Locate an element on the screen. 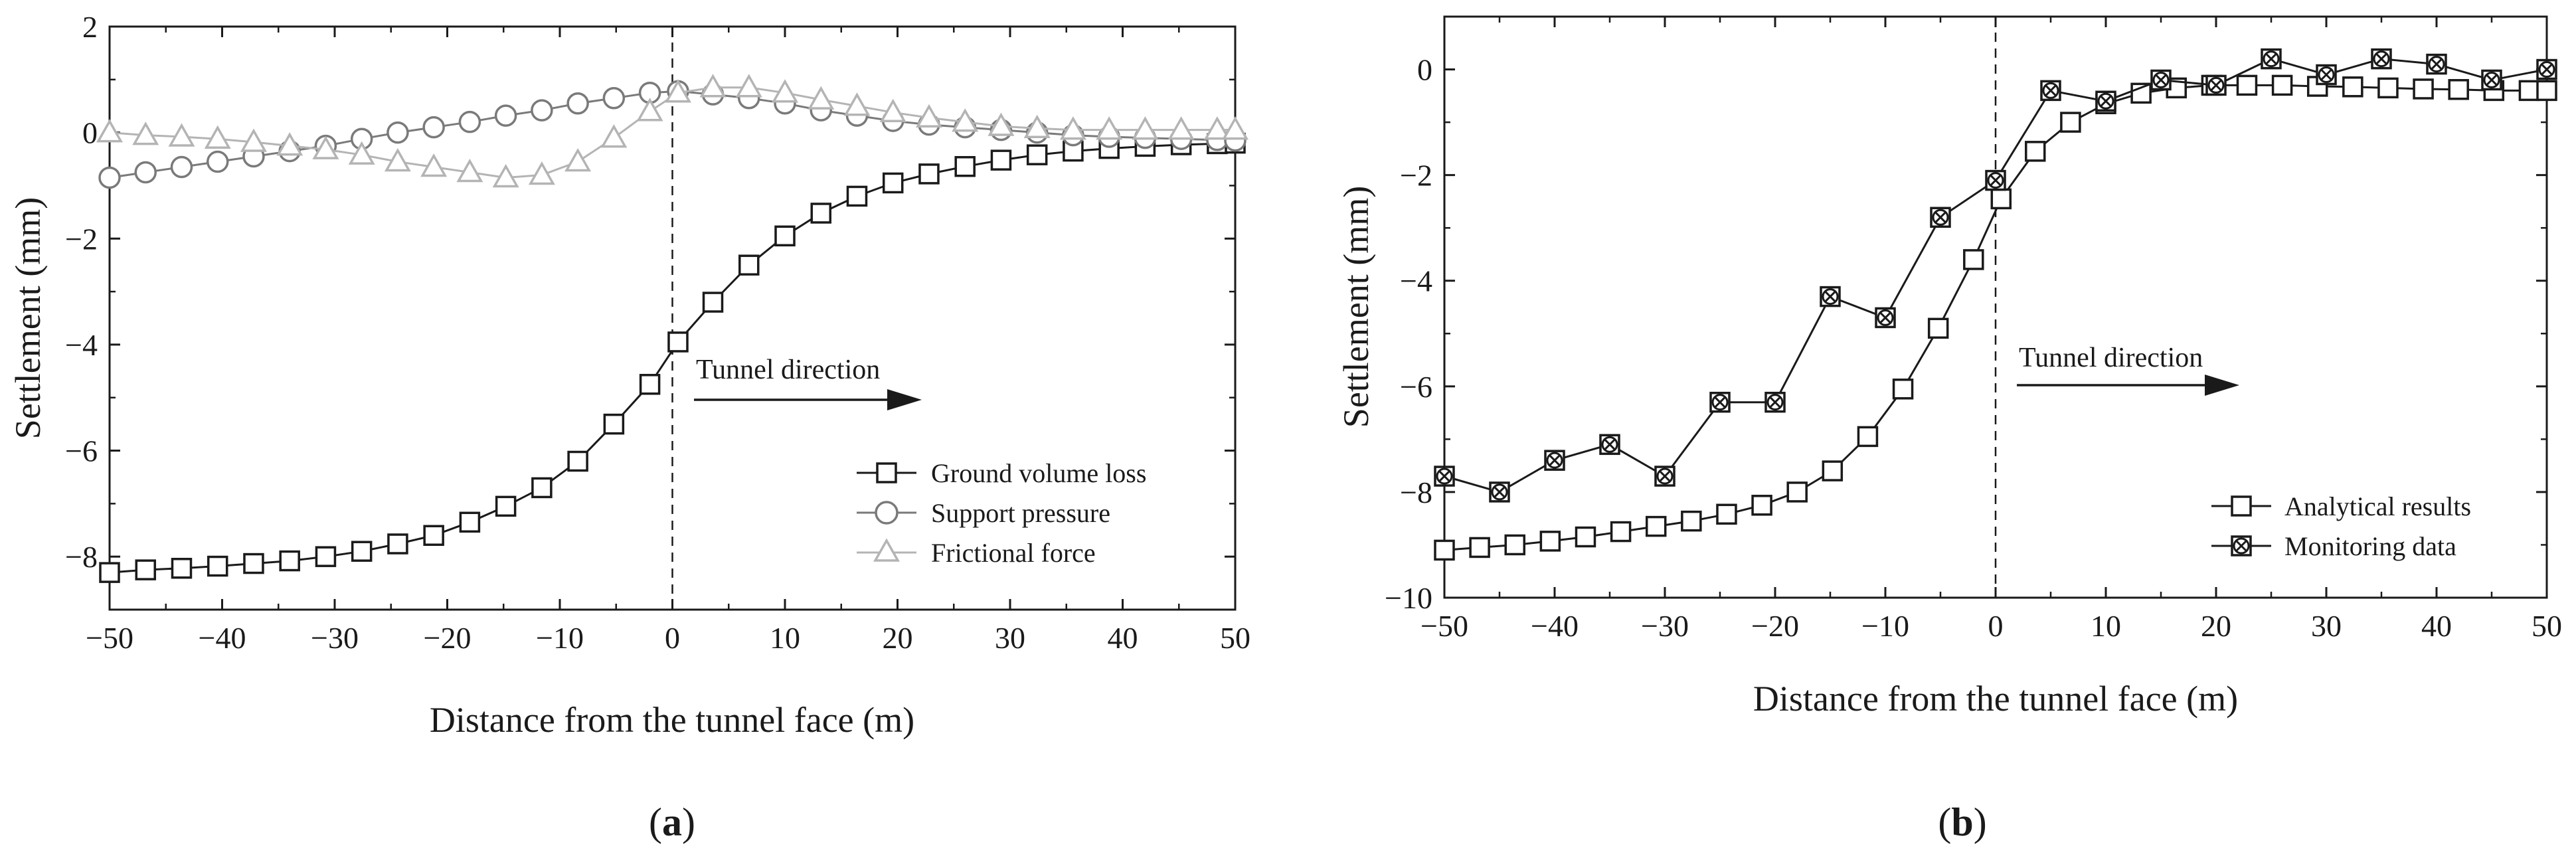  panel-a-legend-item-support-pressure: Support pressure is located at coordinates (983, 513).